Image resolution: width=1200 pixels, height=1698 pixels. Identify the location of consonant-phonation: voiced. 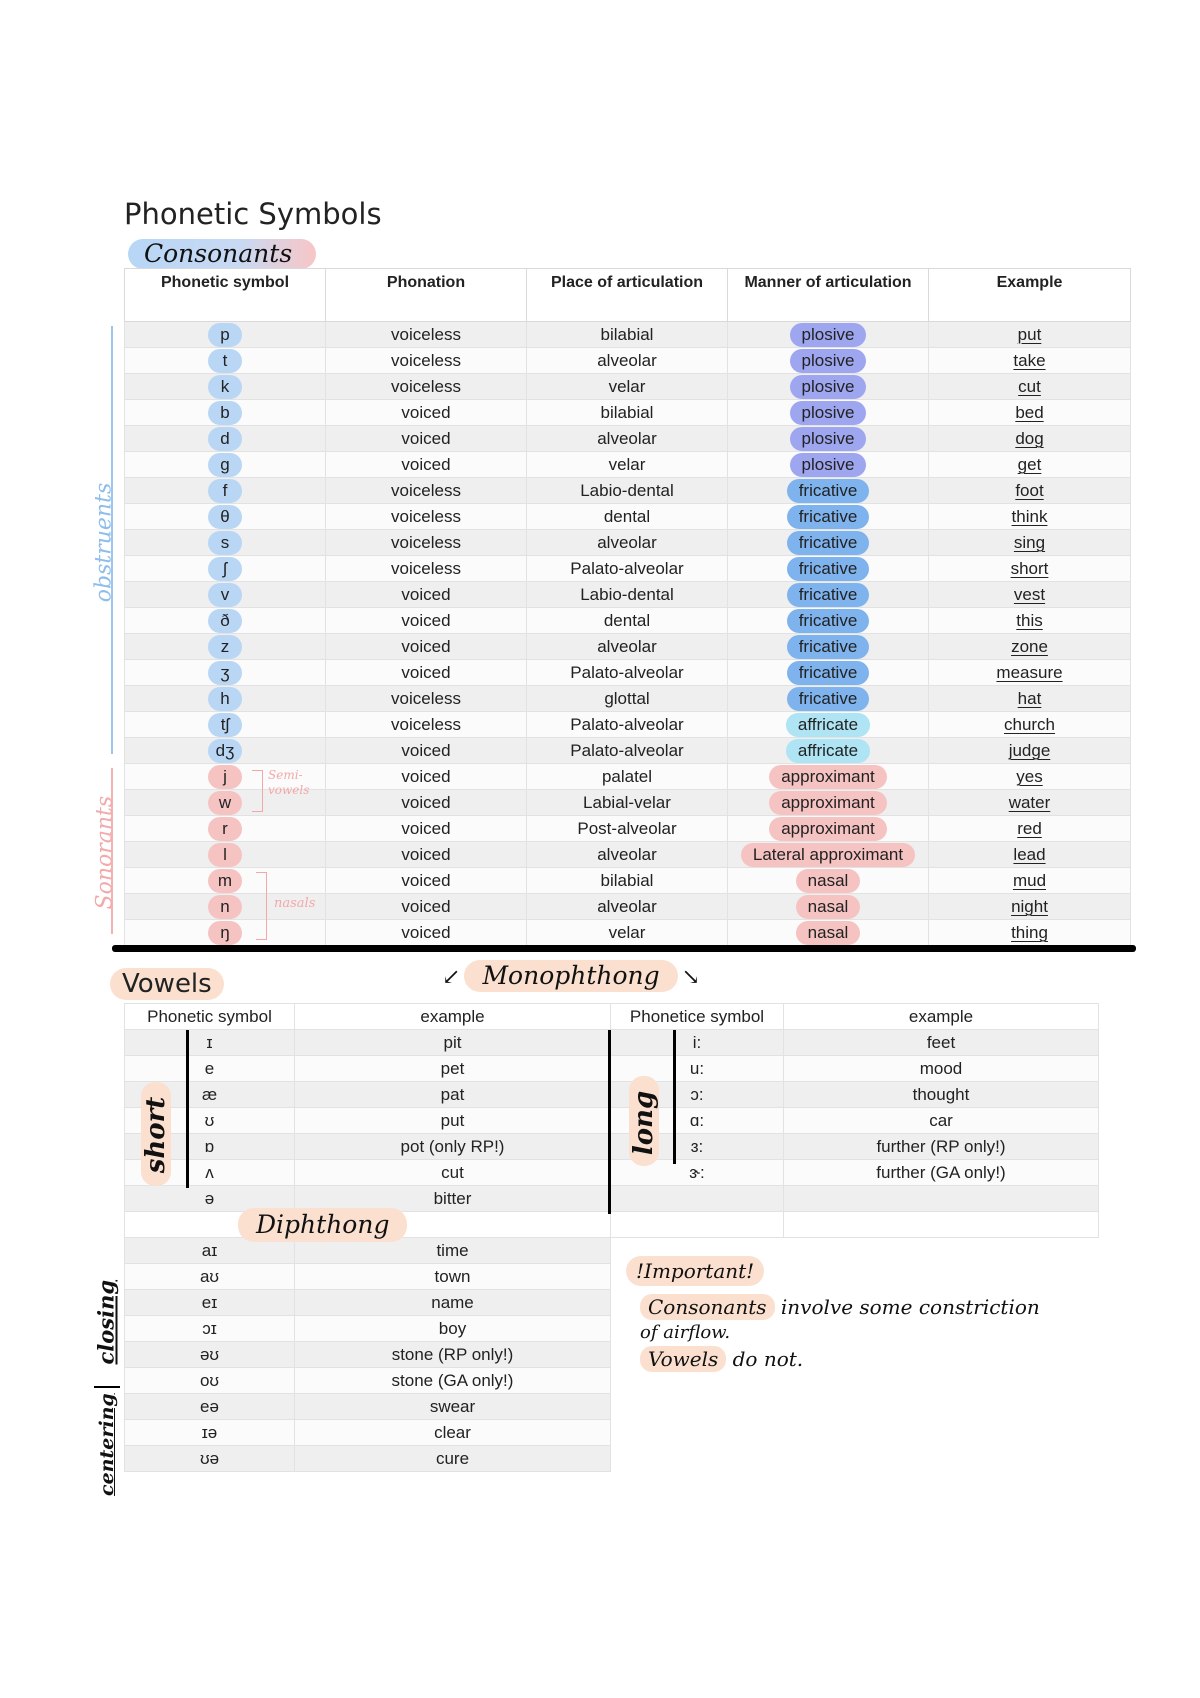
(426, 802).